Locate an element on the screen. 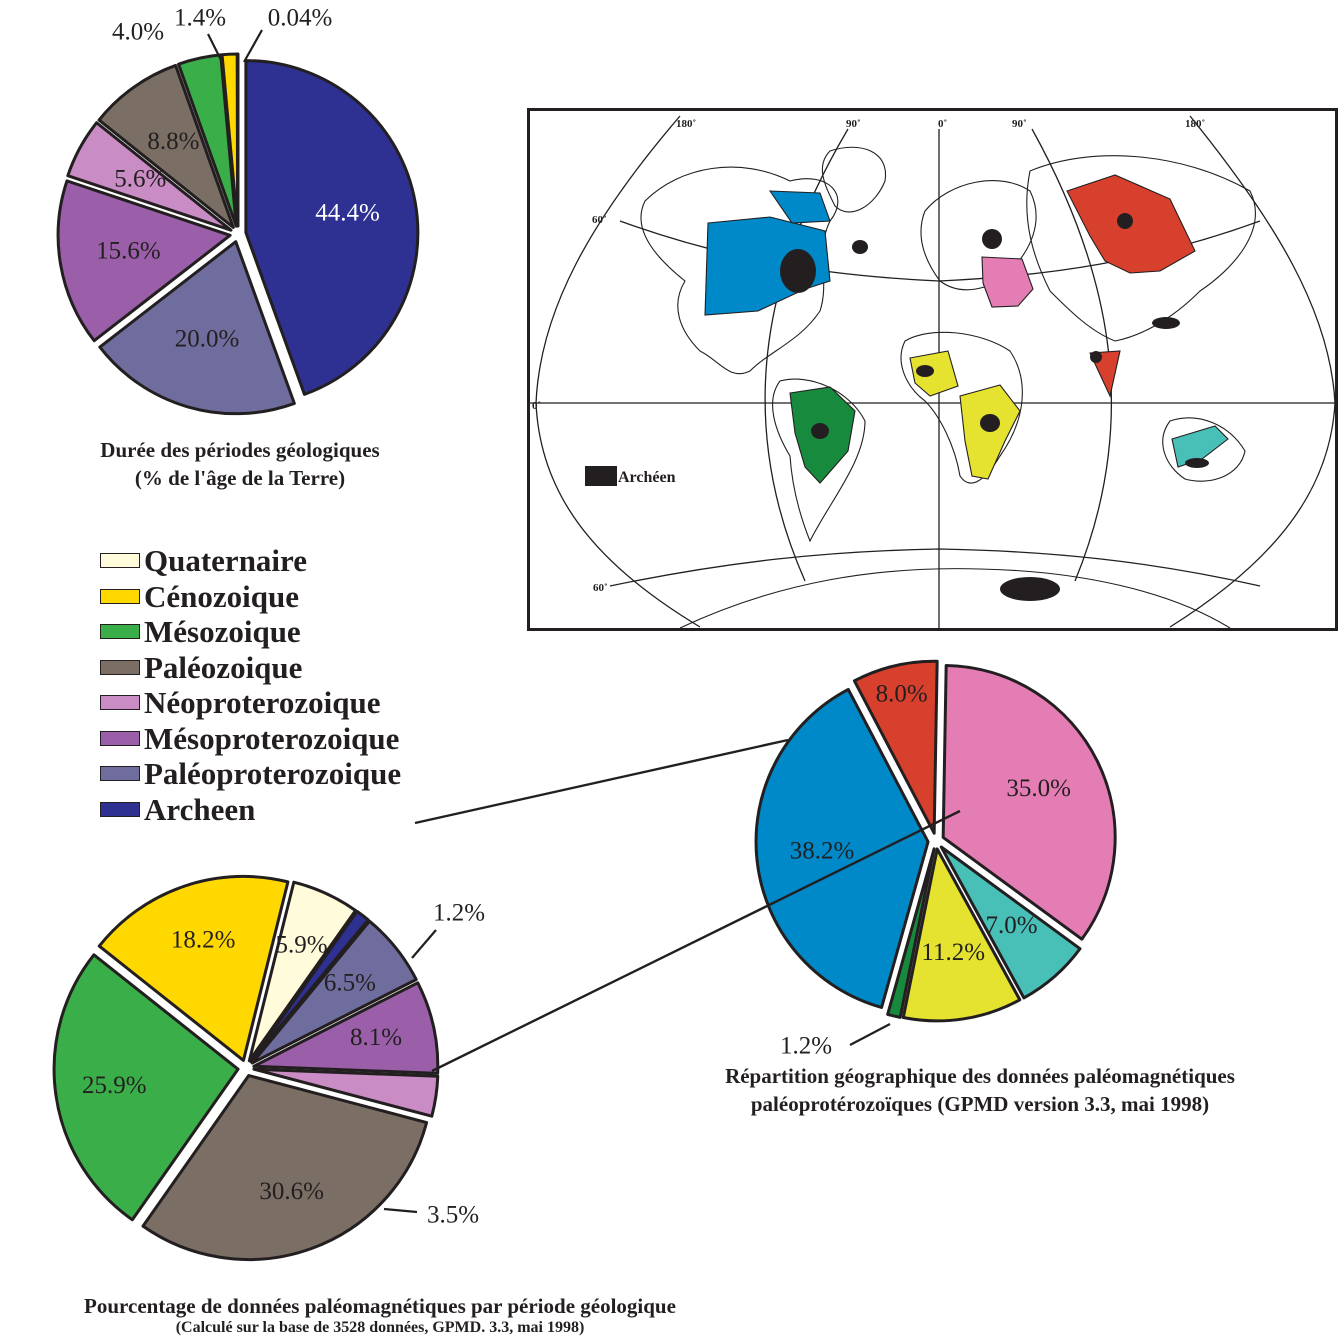 The image size is (1343, 1344). region-west-africa is located at coordinates (934, 373).